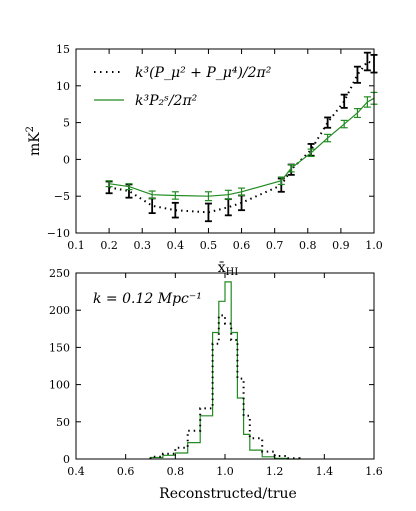 The height and width of the screenshot is (511, 416). I want to click on bottom-x-tick-label: 0.6, so click(126, 471).